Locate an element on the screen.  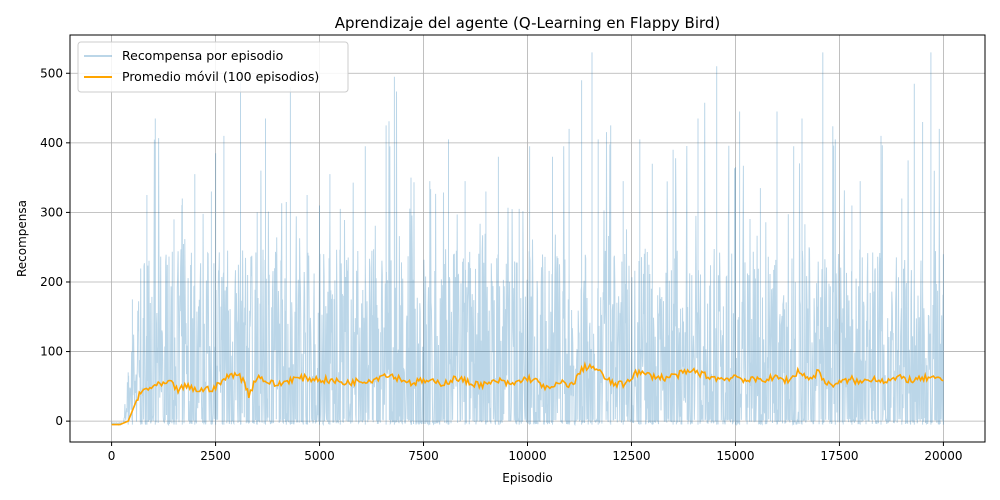
x-tick-label: 17500 is located at coordinates (839, 456).